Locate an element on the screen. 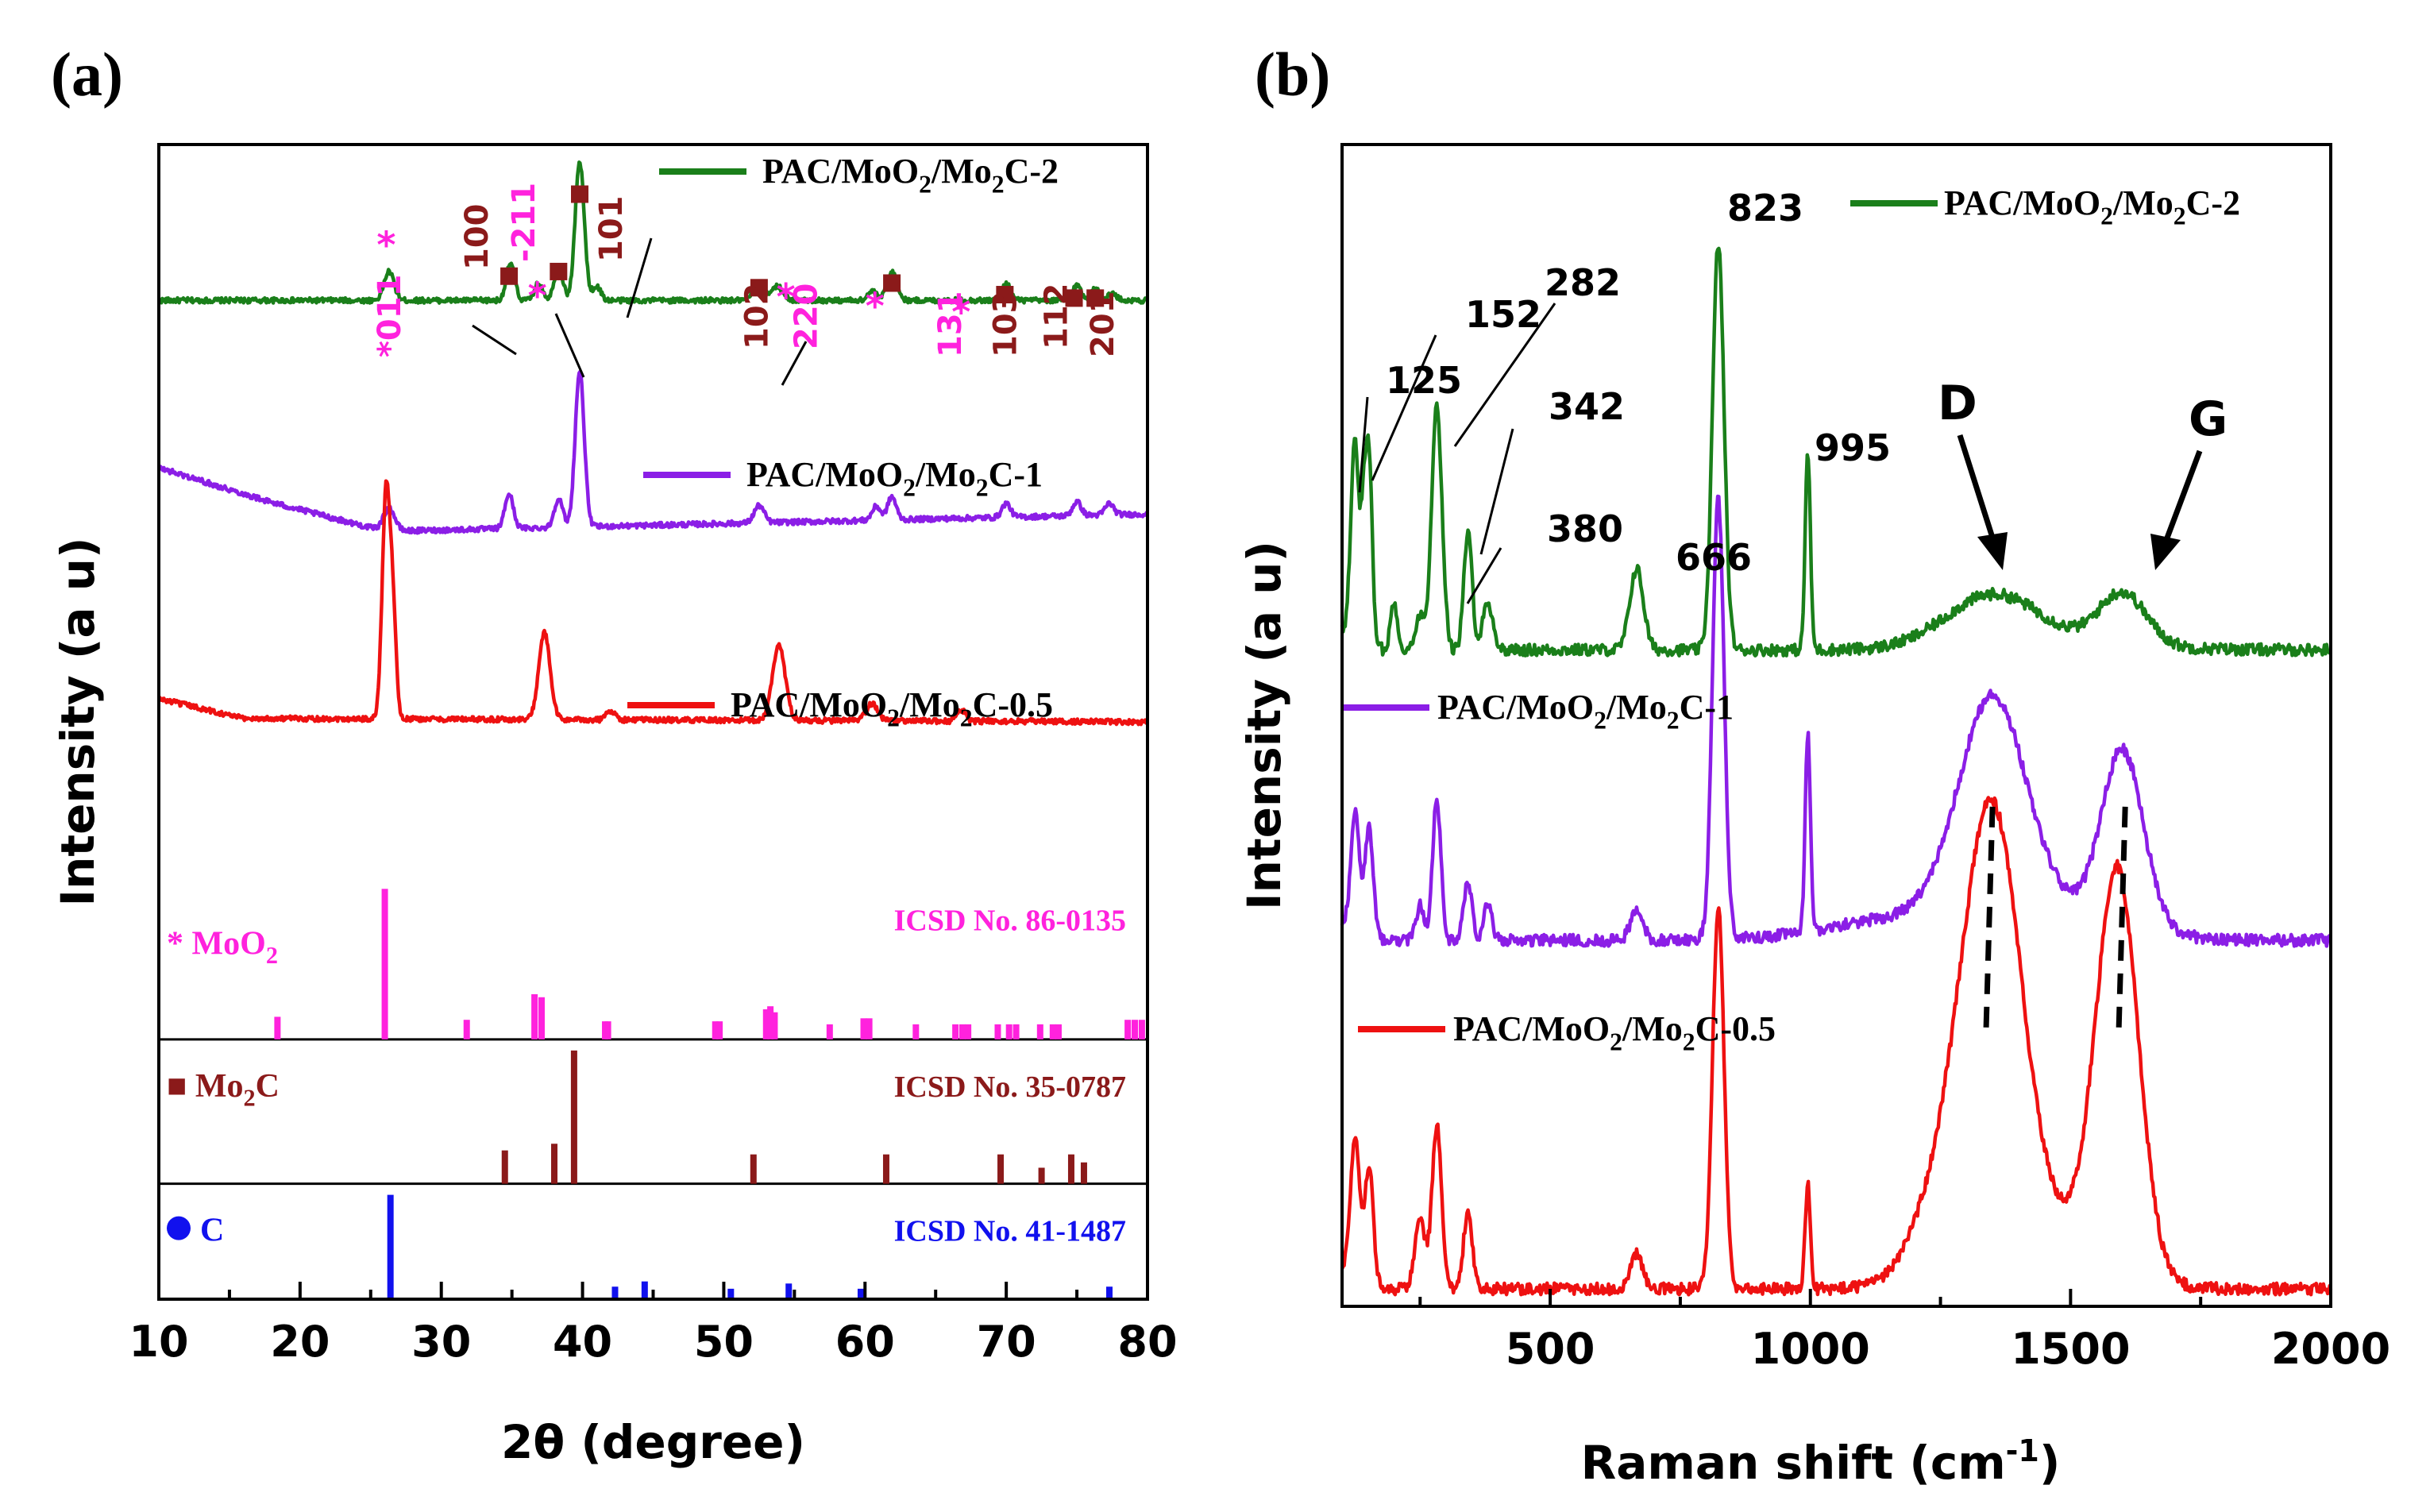 The height and width of the screenshot is (1512, 2430). panel-a-hkl-label: 201 is located at coordinates (1103, 324).